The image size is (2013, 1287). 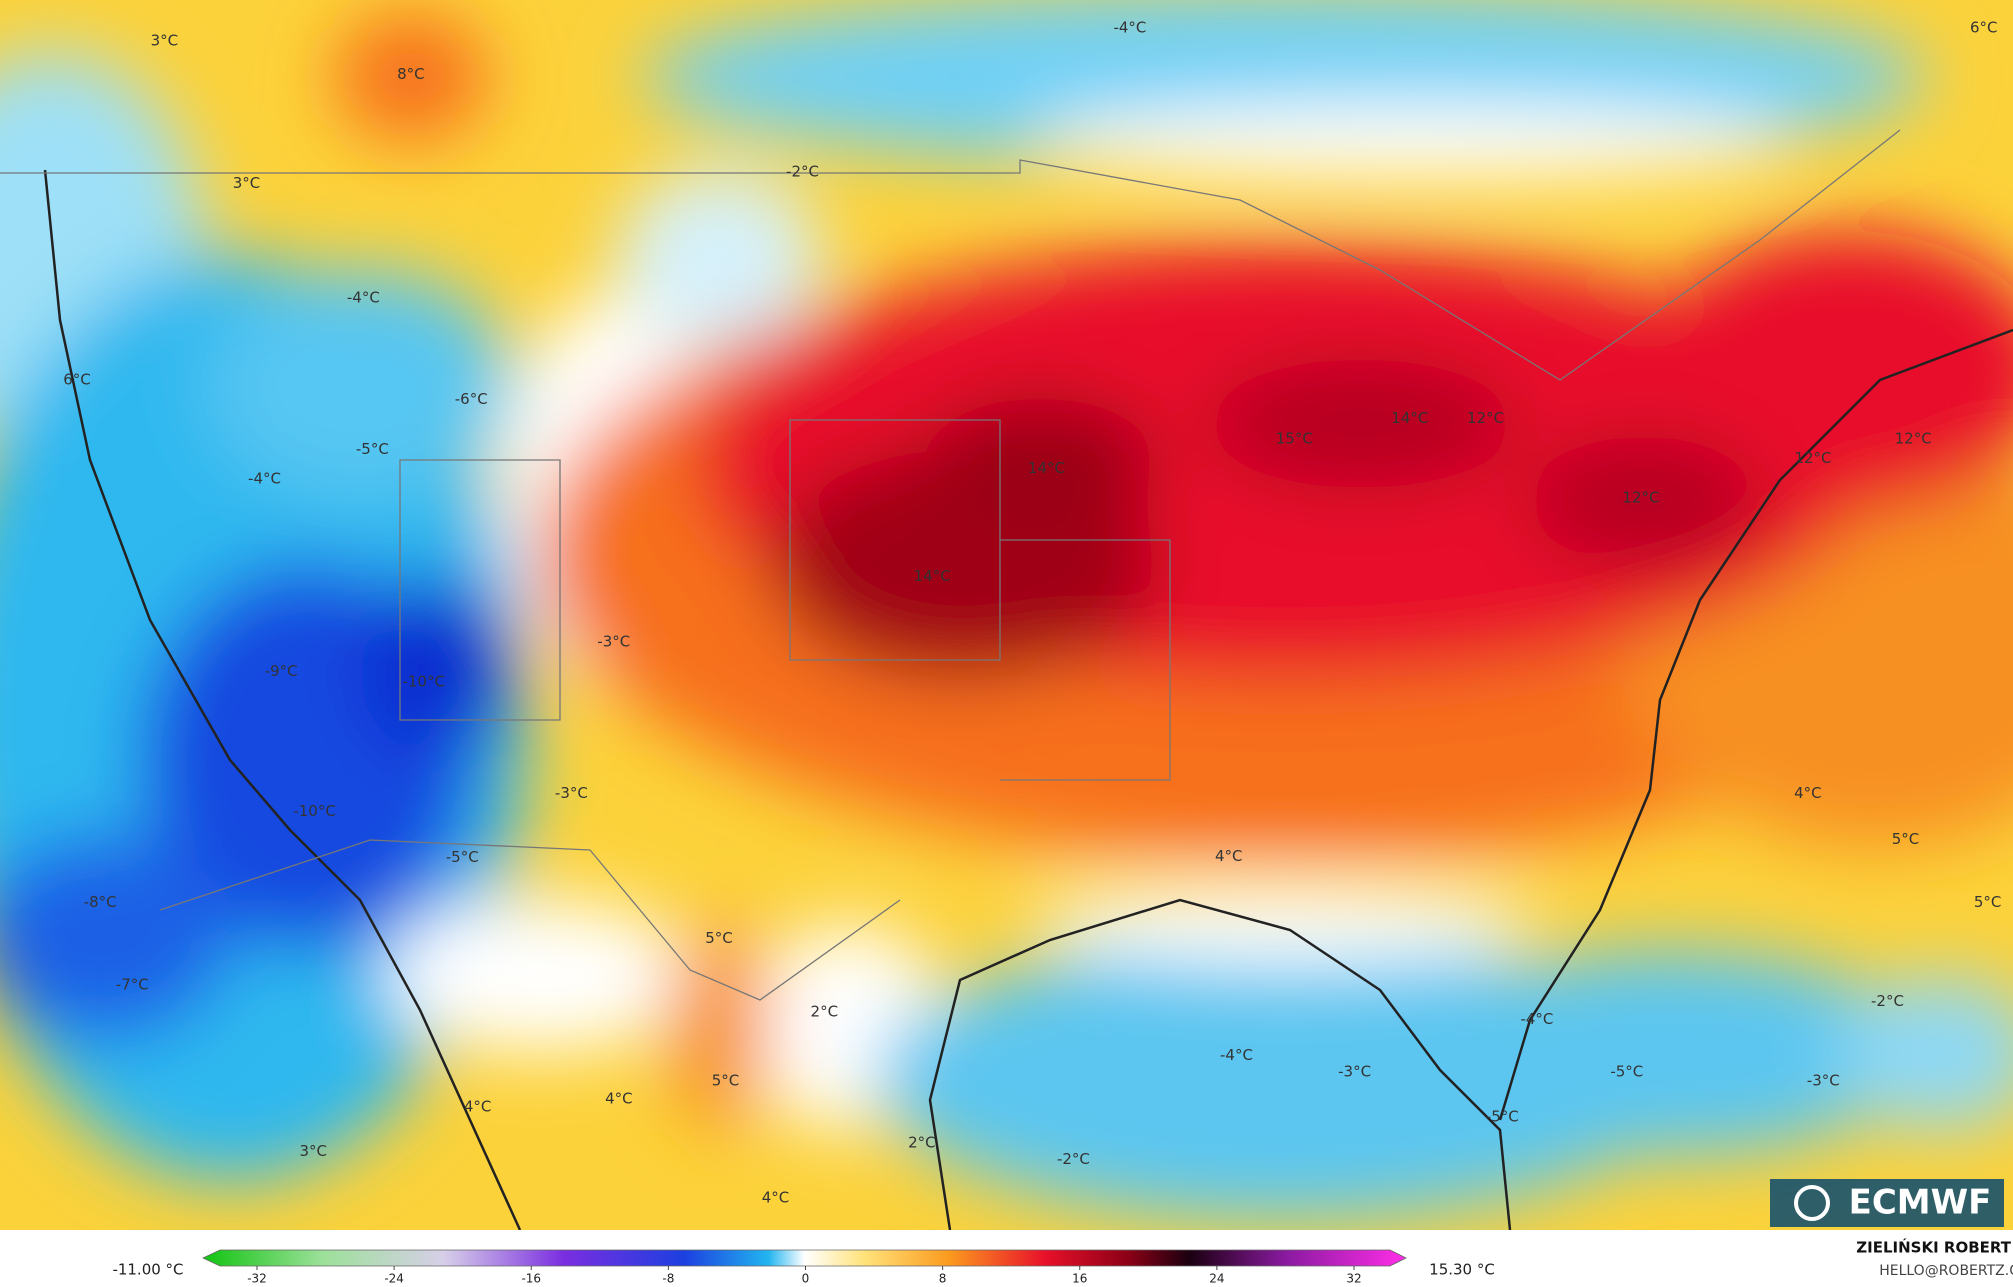 I want to click on temperature-label: -9°C, so click(x=281, y=671).